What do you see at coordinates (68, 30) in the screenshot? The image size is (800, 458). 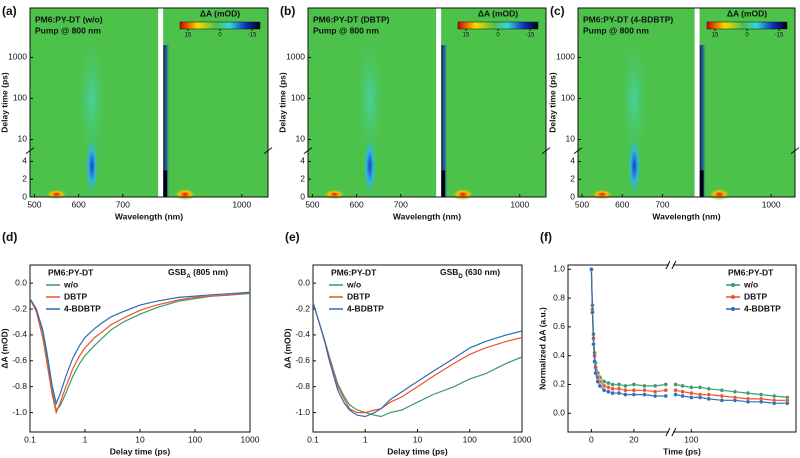 I see `panel-subtitle: Pump @ 800 nm` at bounding box center [68, 30].